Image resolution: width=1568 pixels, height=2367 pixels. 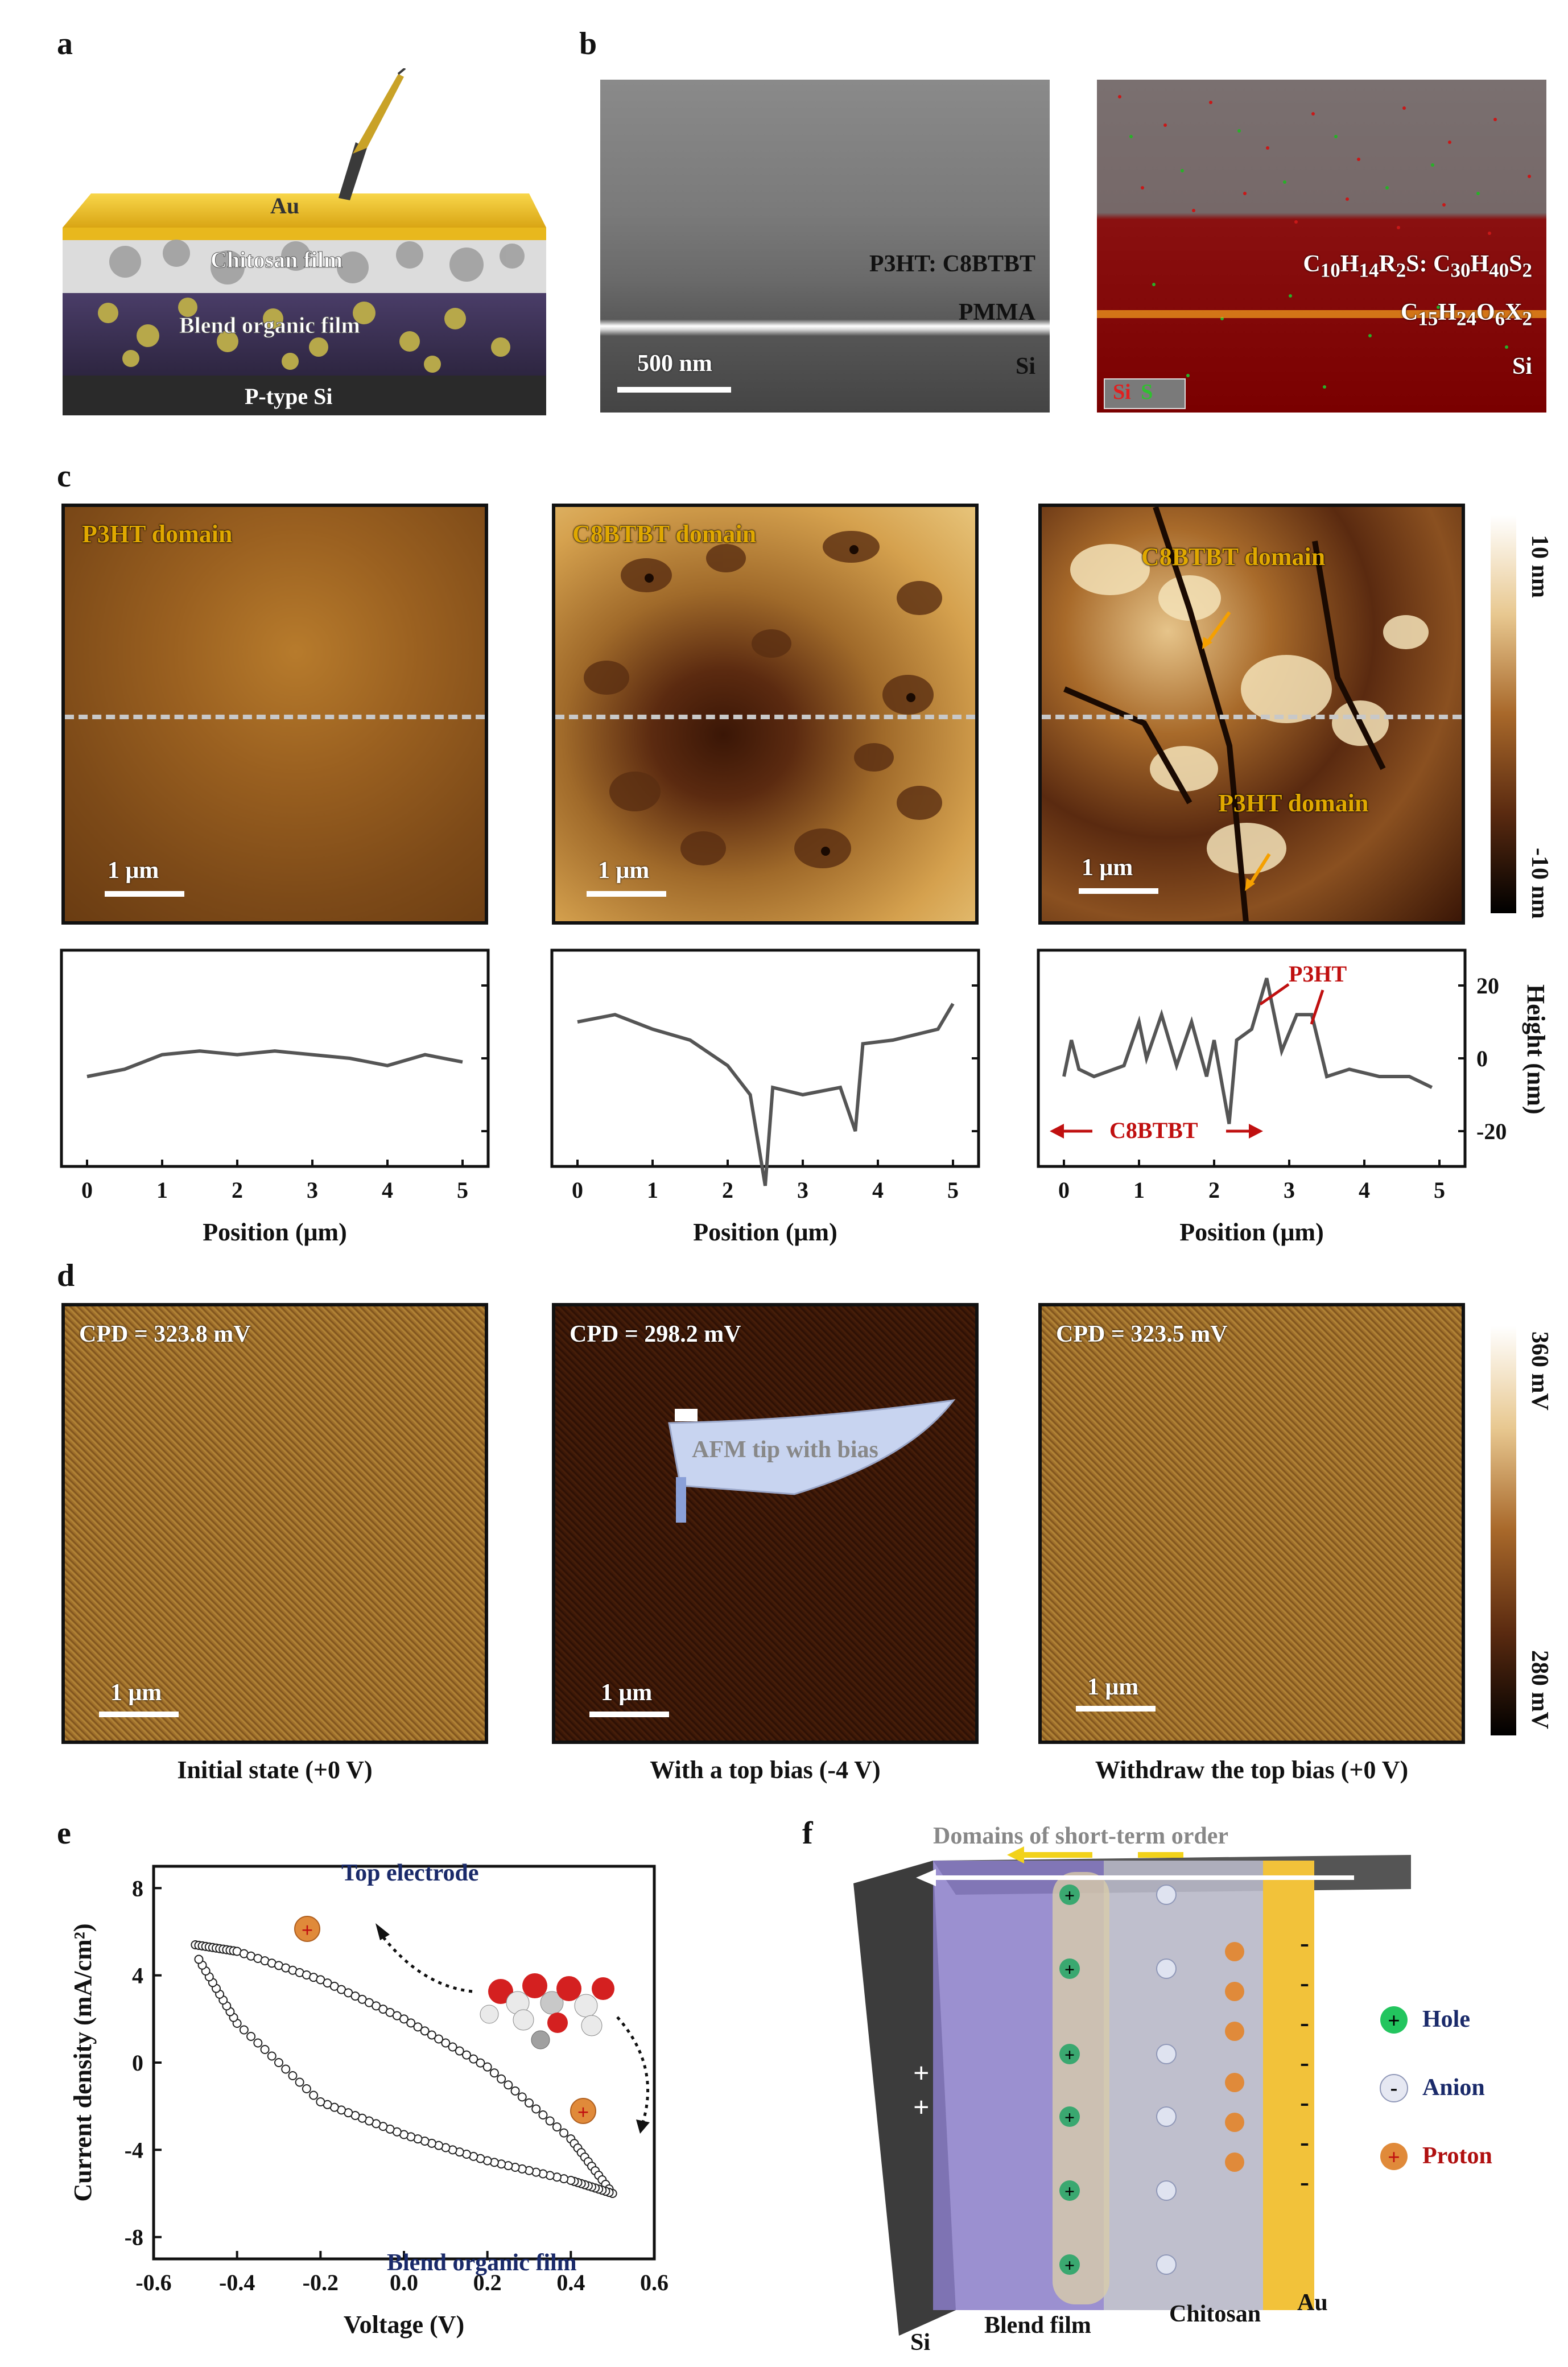 I want to click on kpfm-scale-label-3: 1 μm, so click(x=1113, y=1687).